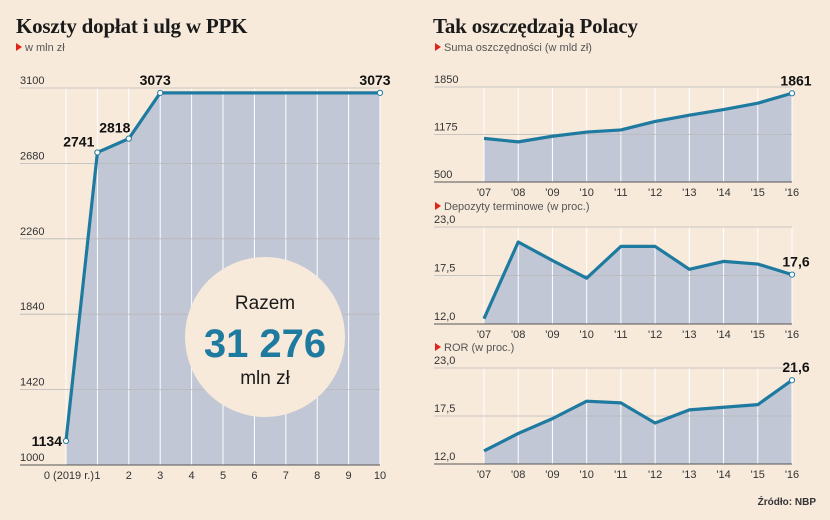  I want to click on ppk-value-label-1: 2741, so click(78, 141).